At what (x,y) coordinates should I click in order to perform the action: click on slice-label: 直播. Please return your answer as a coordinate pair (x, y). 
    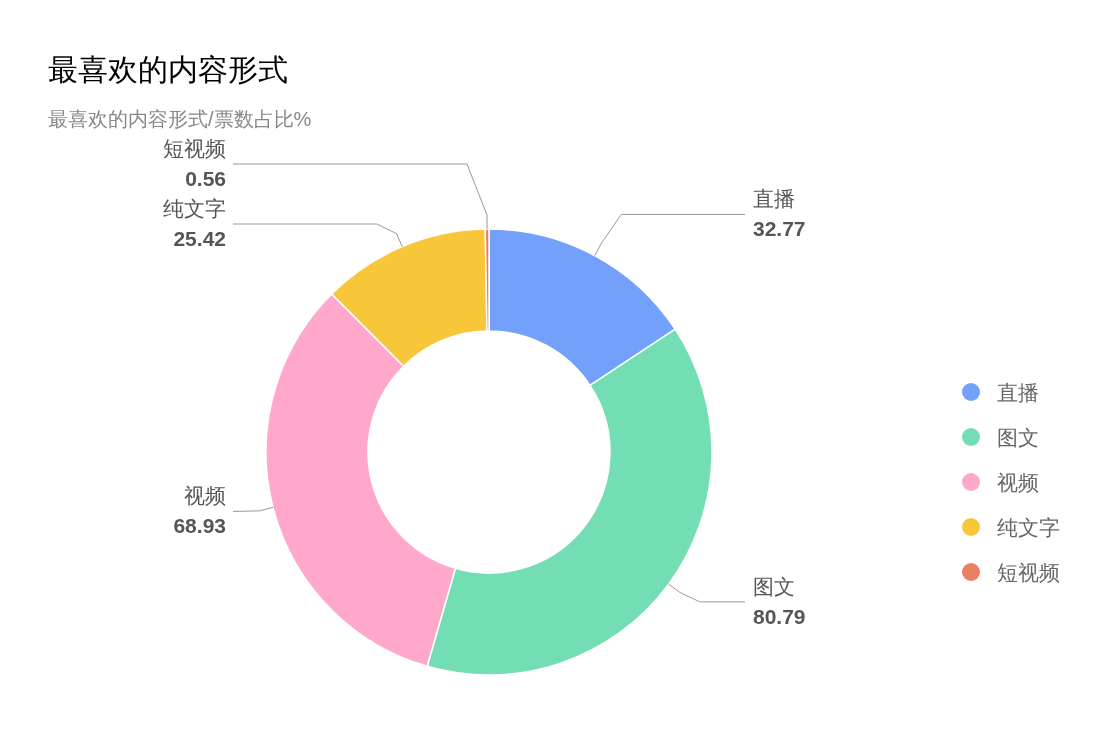
    Looking at the image, I should click on (774, 199).